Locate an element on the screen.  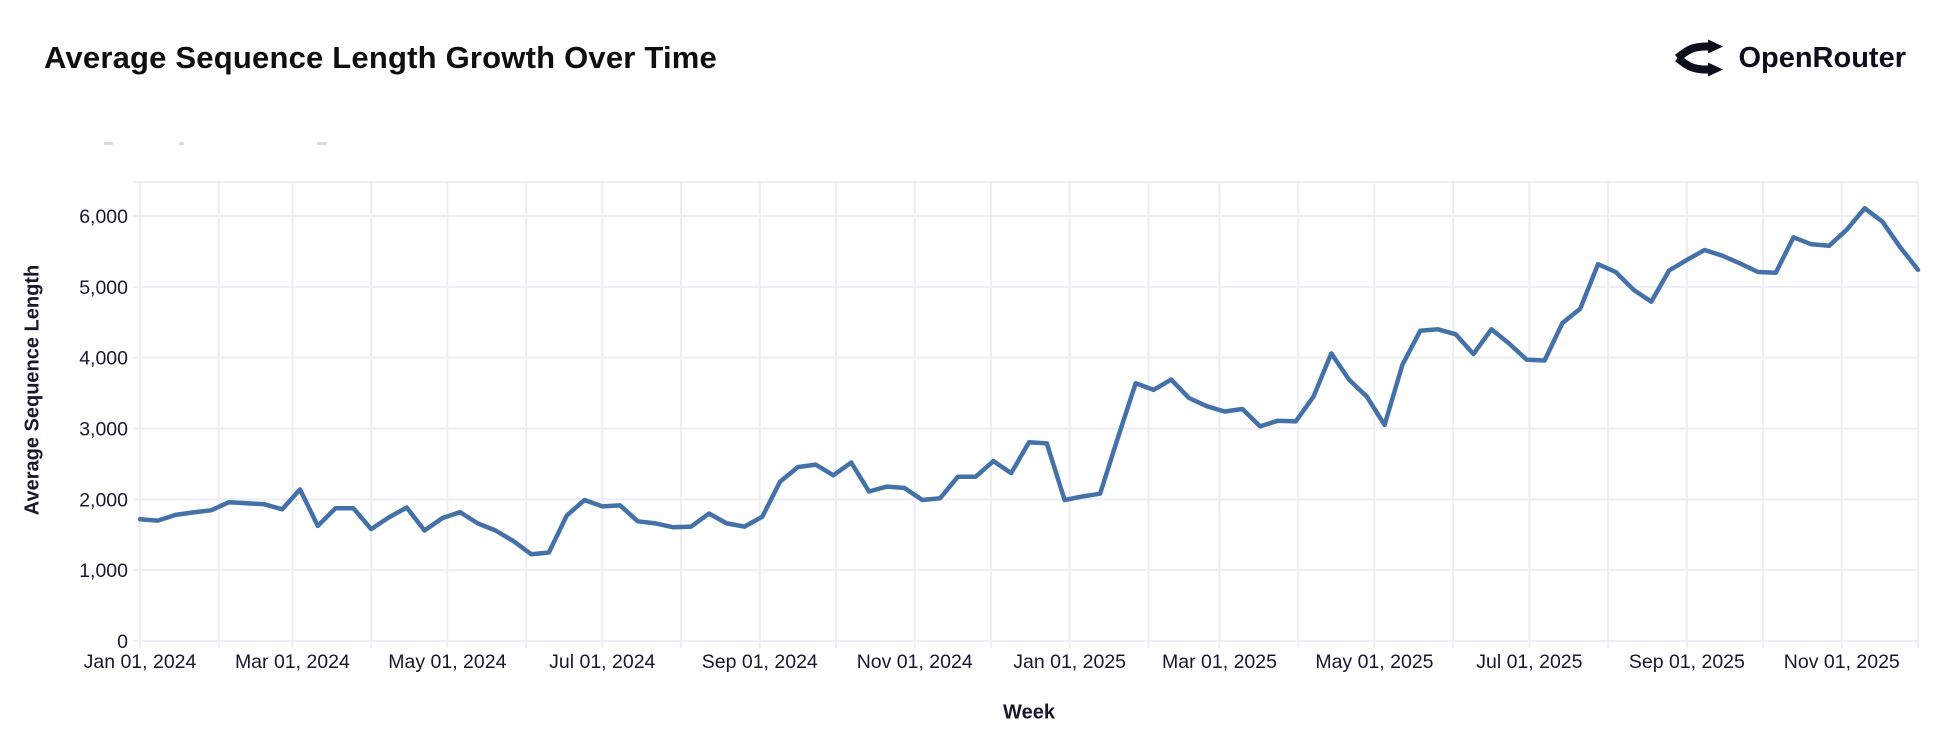
y-tick-label: 4,000 is located at coordinates (103, 359).